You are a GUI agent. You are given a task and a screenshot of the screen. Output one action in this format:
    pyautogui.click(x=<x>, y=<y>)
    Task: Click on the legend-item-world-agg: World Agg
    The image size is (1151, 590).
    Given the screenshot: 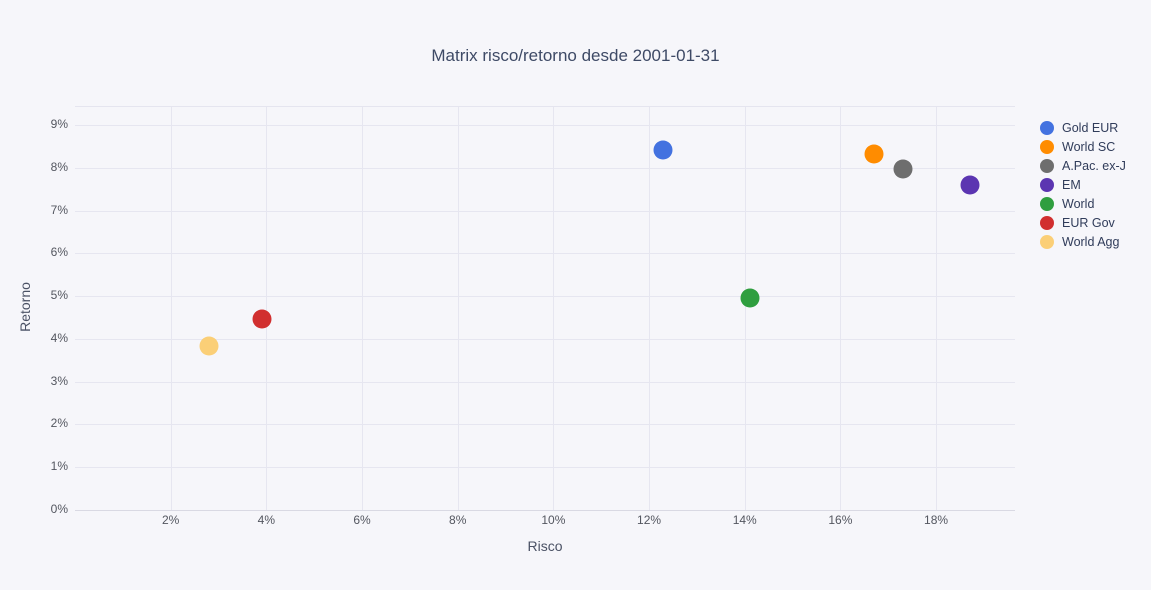 What is the action you would take?
    pyautogui.click(x=1083, y=241)
    